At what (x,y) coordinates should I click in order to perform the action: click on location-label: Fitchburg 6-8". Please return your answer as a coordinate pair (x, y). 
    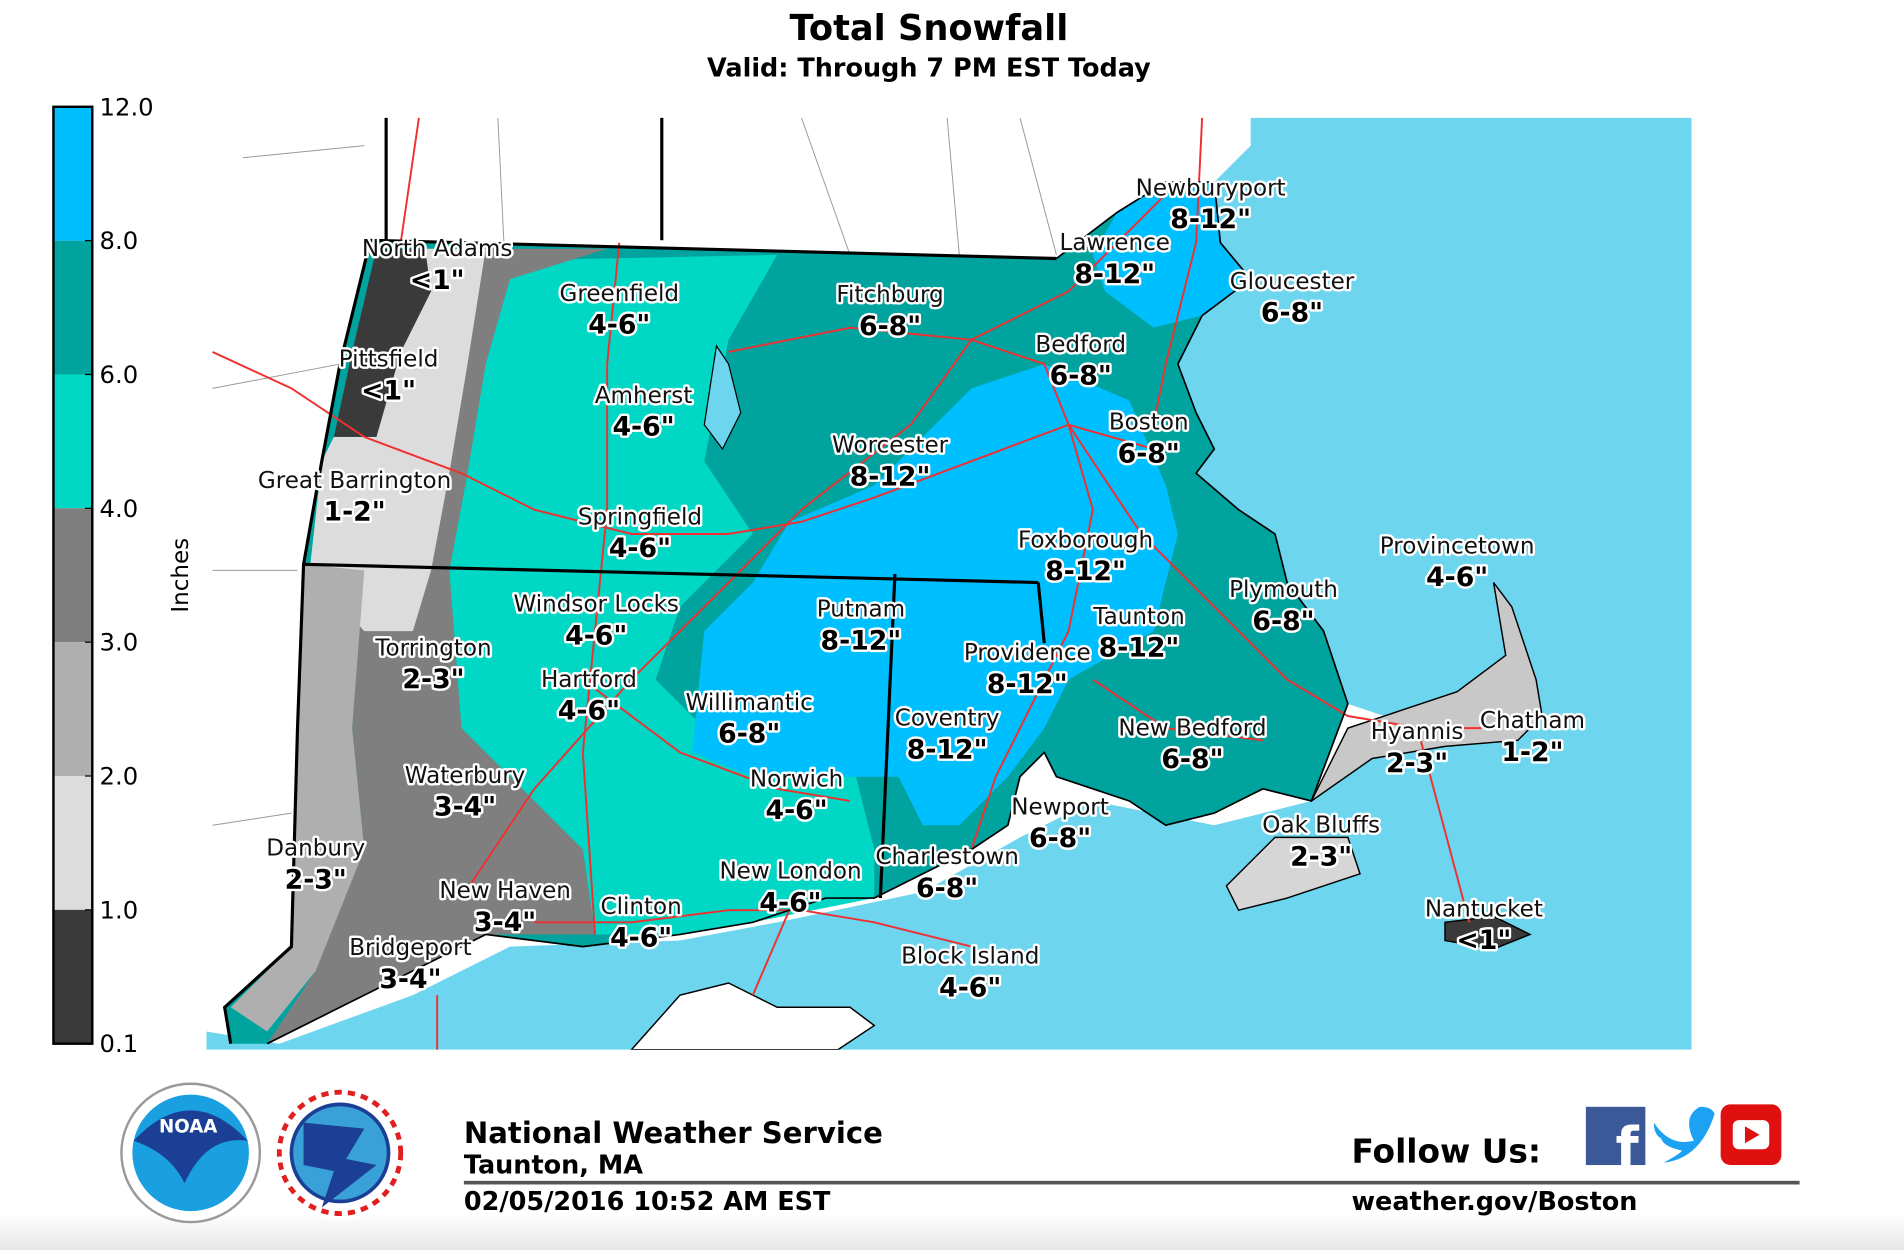
    Looking at the image, I should click on (890, 312).